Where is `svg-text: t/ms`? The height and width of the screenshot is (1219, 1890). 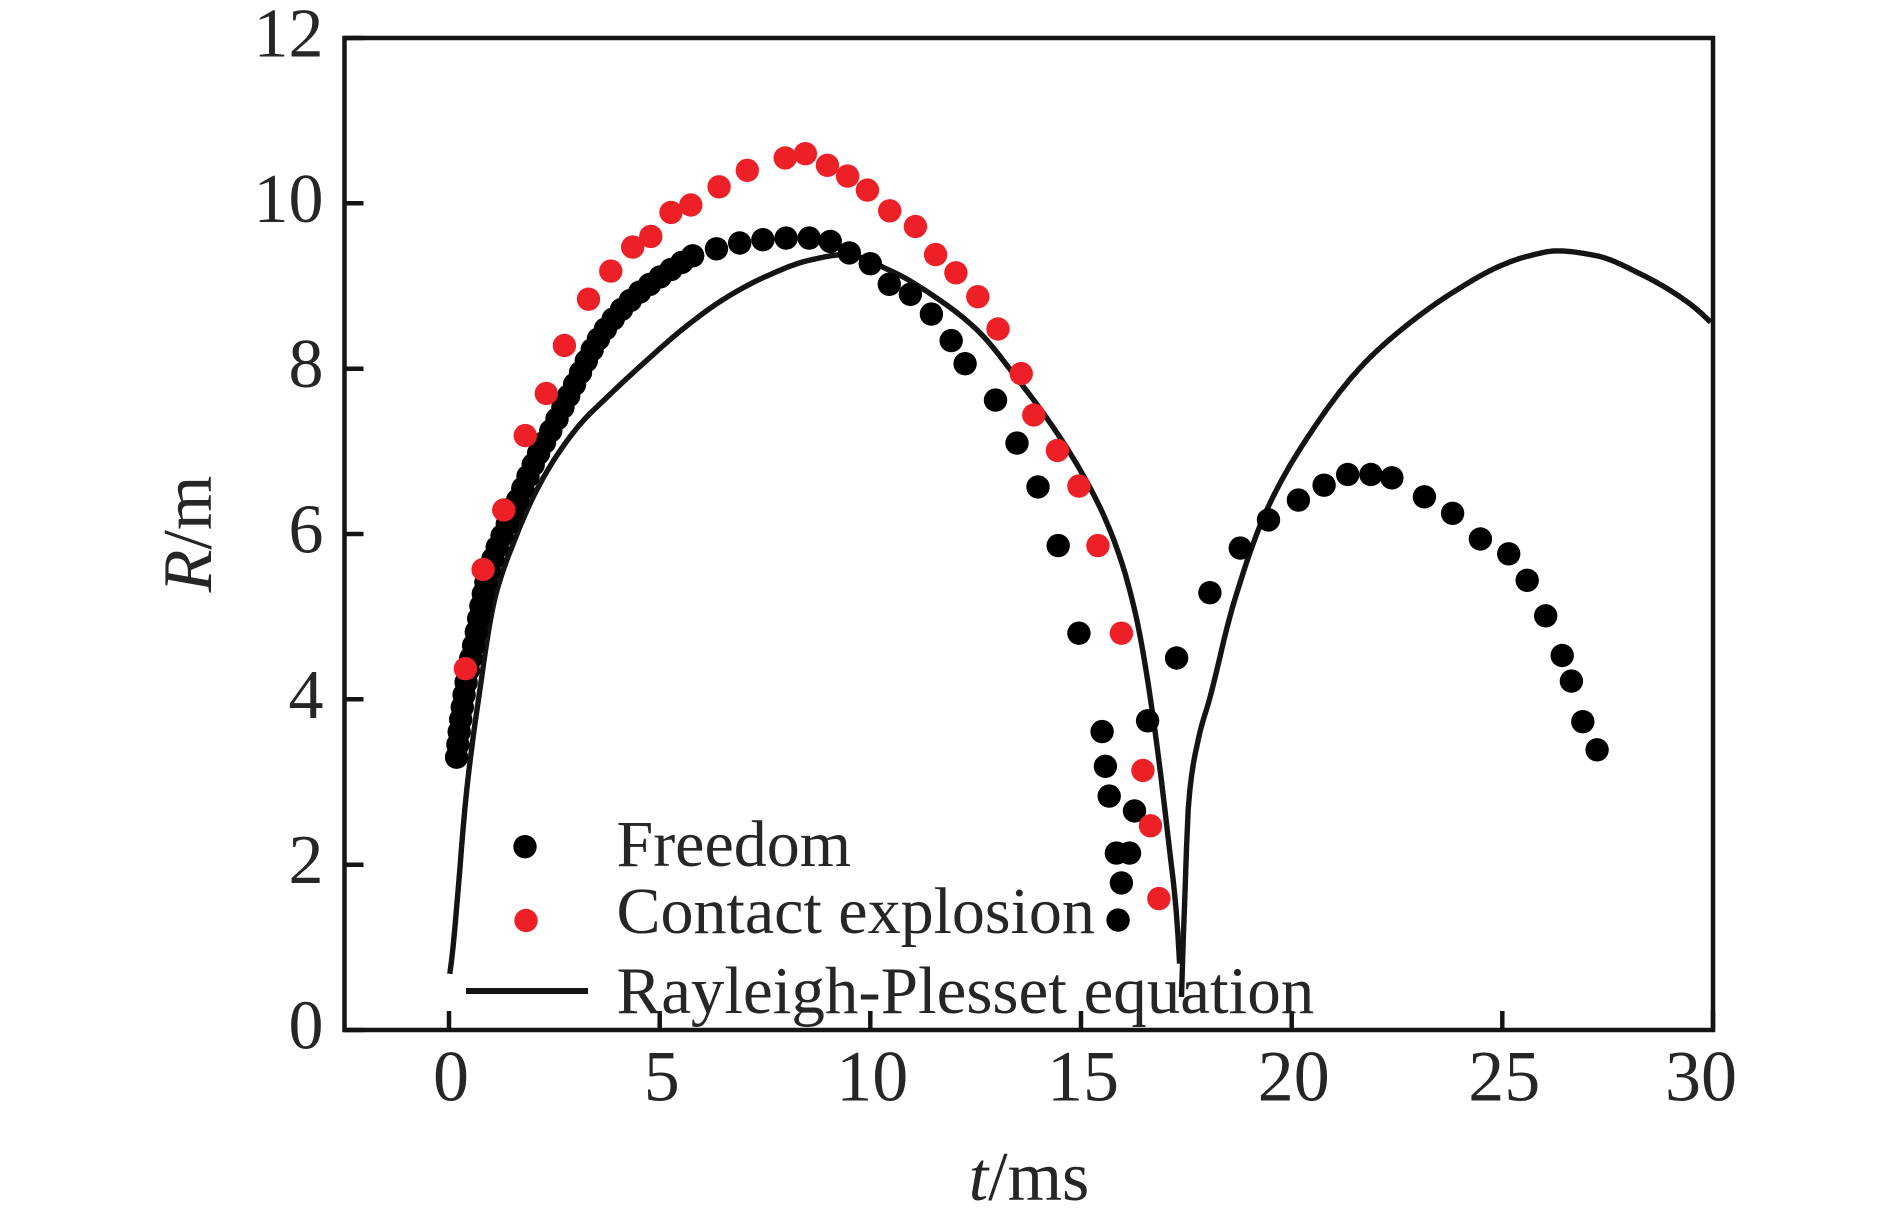
svg-text: t/ms is located at coordinates (1029, 1177).